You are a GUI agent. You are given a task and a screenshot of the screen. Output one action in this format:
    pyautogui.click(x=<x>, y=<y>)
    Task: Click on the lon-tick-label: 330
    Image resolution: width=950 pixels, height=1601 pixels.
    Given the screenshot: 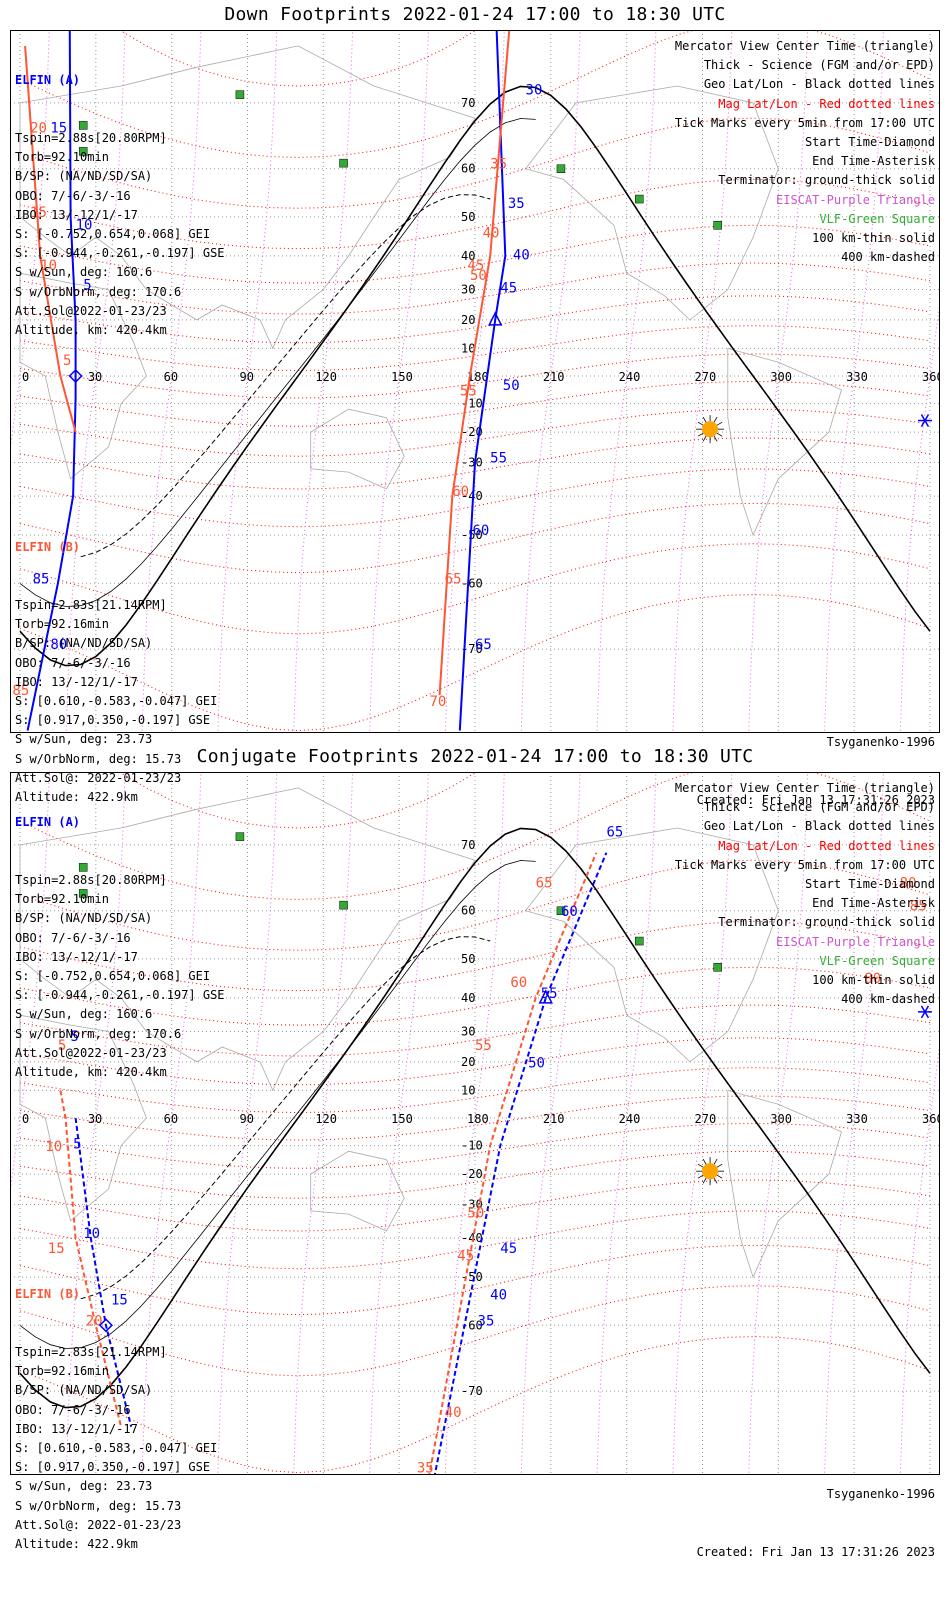 What is the action you would take?
    pyautogui.click(x=857, y=377)
    